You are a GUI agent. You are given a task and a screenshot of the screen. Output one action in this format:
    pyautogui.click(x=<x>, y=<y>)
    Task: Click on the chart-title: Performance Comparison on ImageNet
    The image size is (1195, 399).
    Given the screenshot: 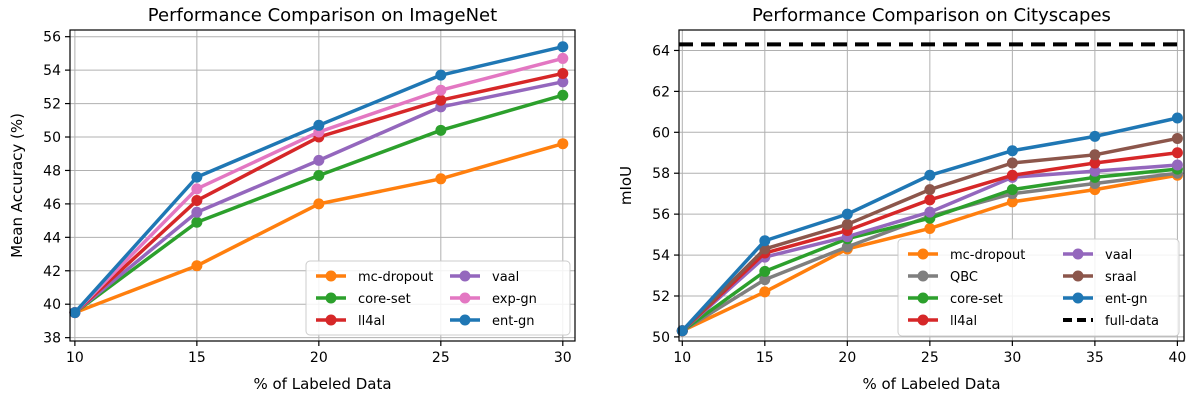 What is the action you would take?
    pyautogui.click(x=322, y=15)
    